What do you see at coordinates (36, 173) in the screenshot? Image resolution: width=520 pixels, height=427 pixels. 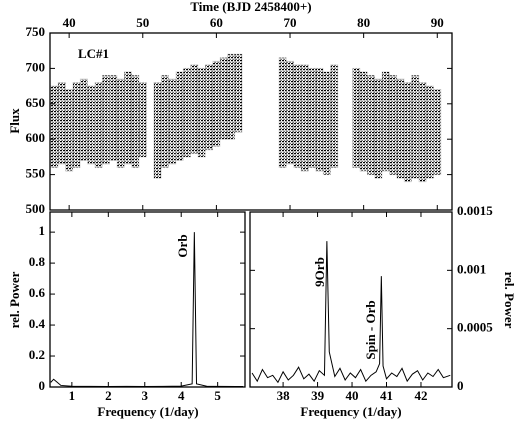 I see `y-tick-label: 550` at bounding box center [36, 173].